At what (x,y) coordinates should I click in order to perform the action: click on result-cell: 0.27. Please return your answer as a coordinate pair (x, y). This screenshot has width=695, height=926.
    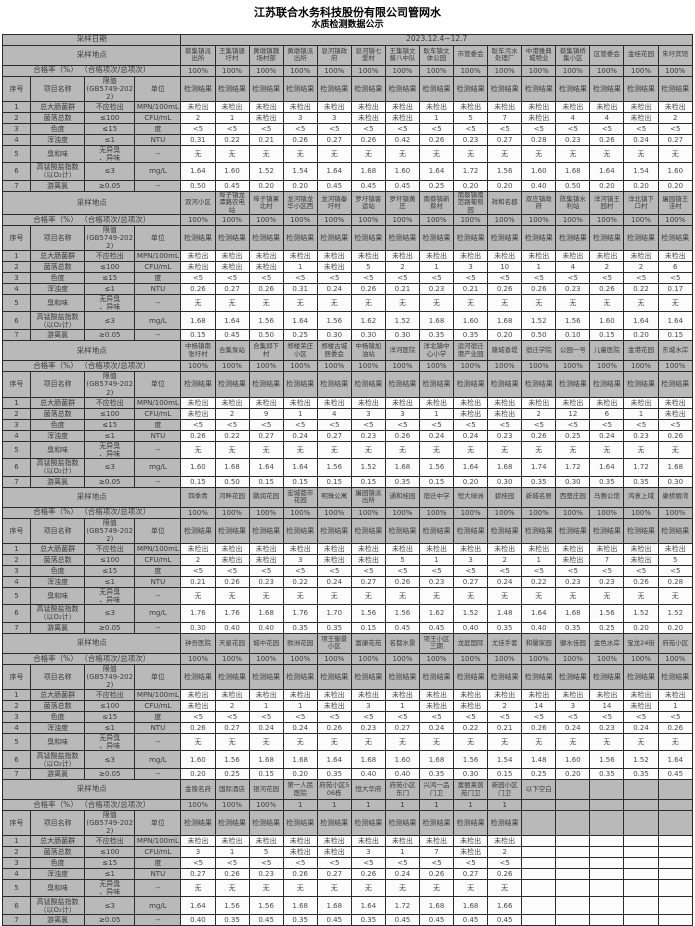
    Looking at the image, I should click on (471, 874).